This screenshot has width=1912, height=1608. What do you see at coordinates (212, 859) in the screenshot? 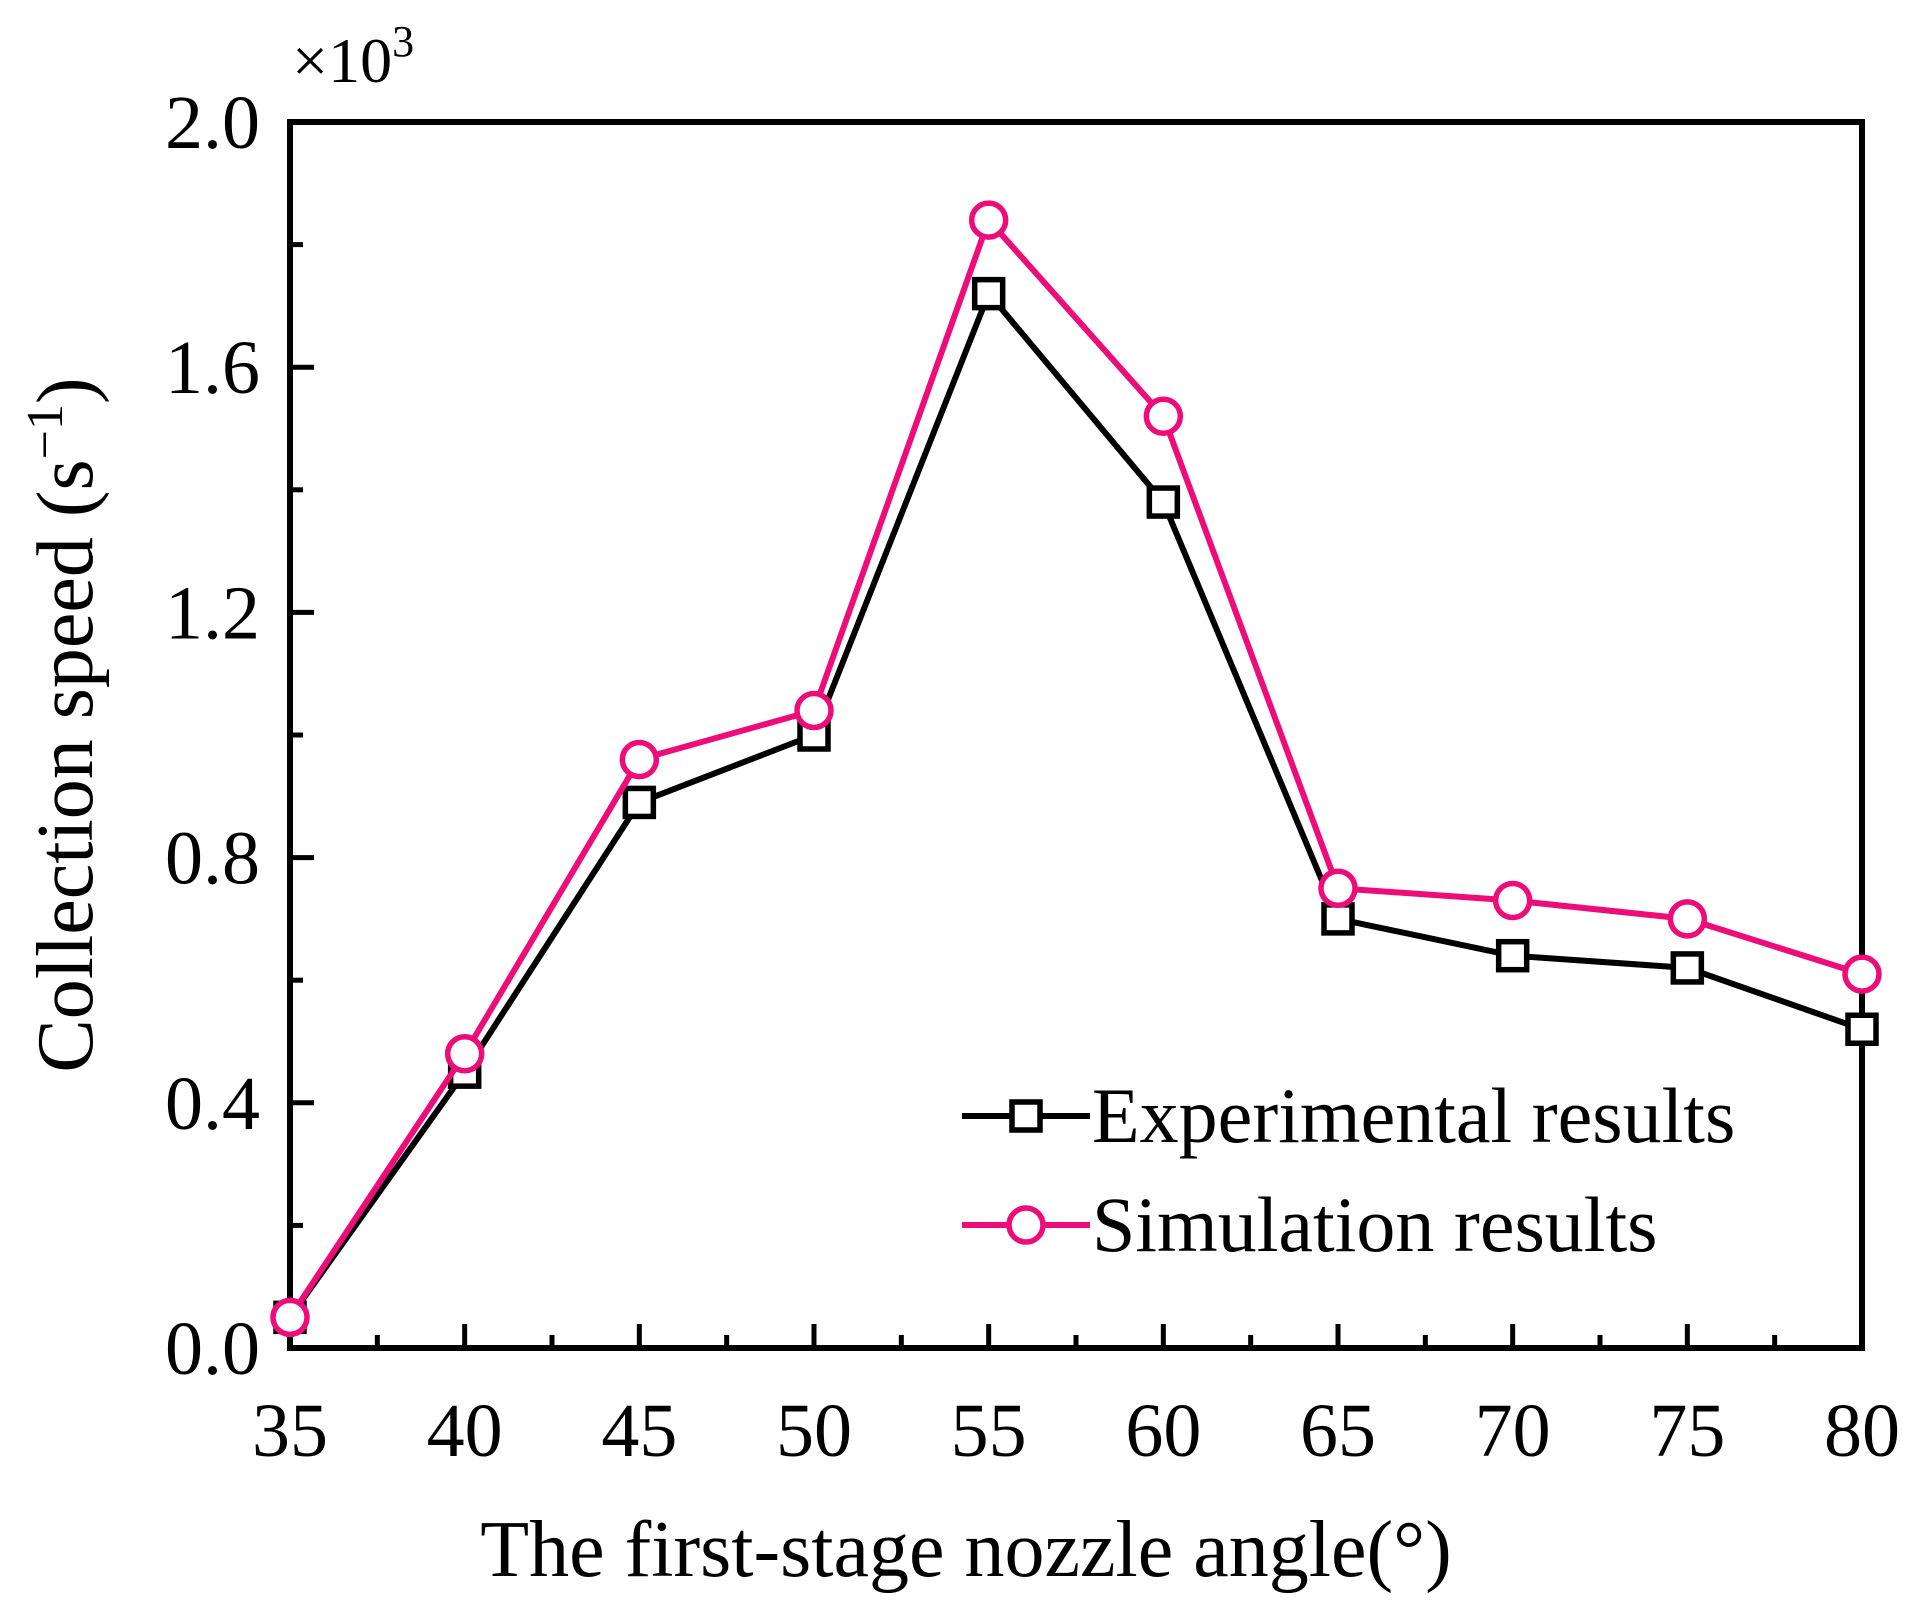
I see `y-tick-label: 0.8` at bounding box center [212, 859].